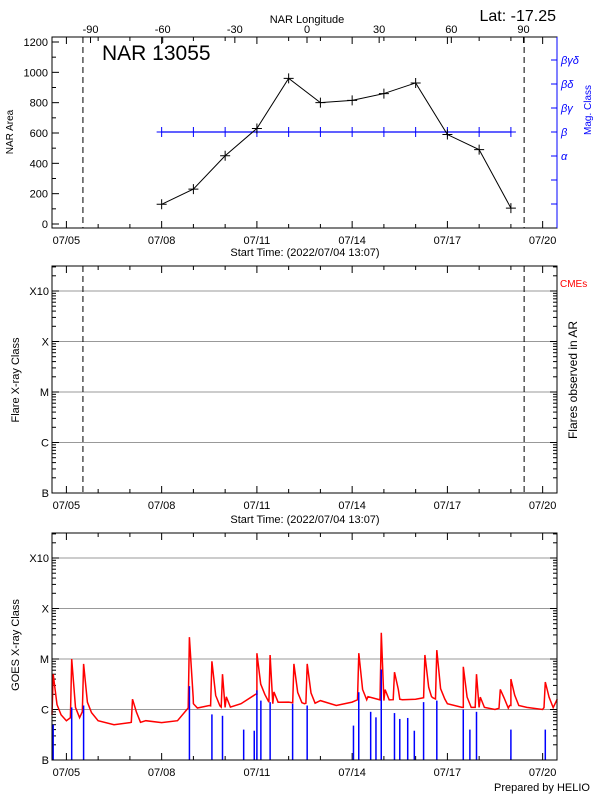  What do you see at coordinates (304, 679) in the screenshot?
I see `goes-long-channel-line` at bounding box center [304, 679].